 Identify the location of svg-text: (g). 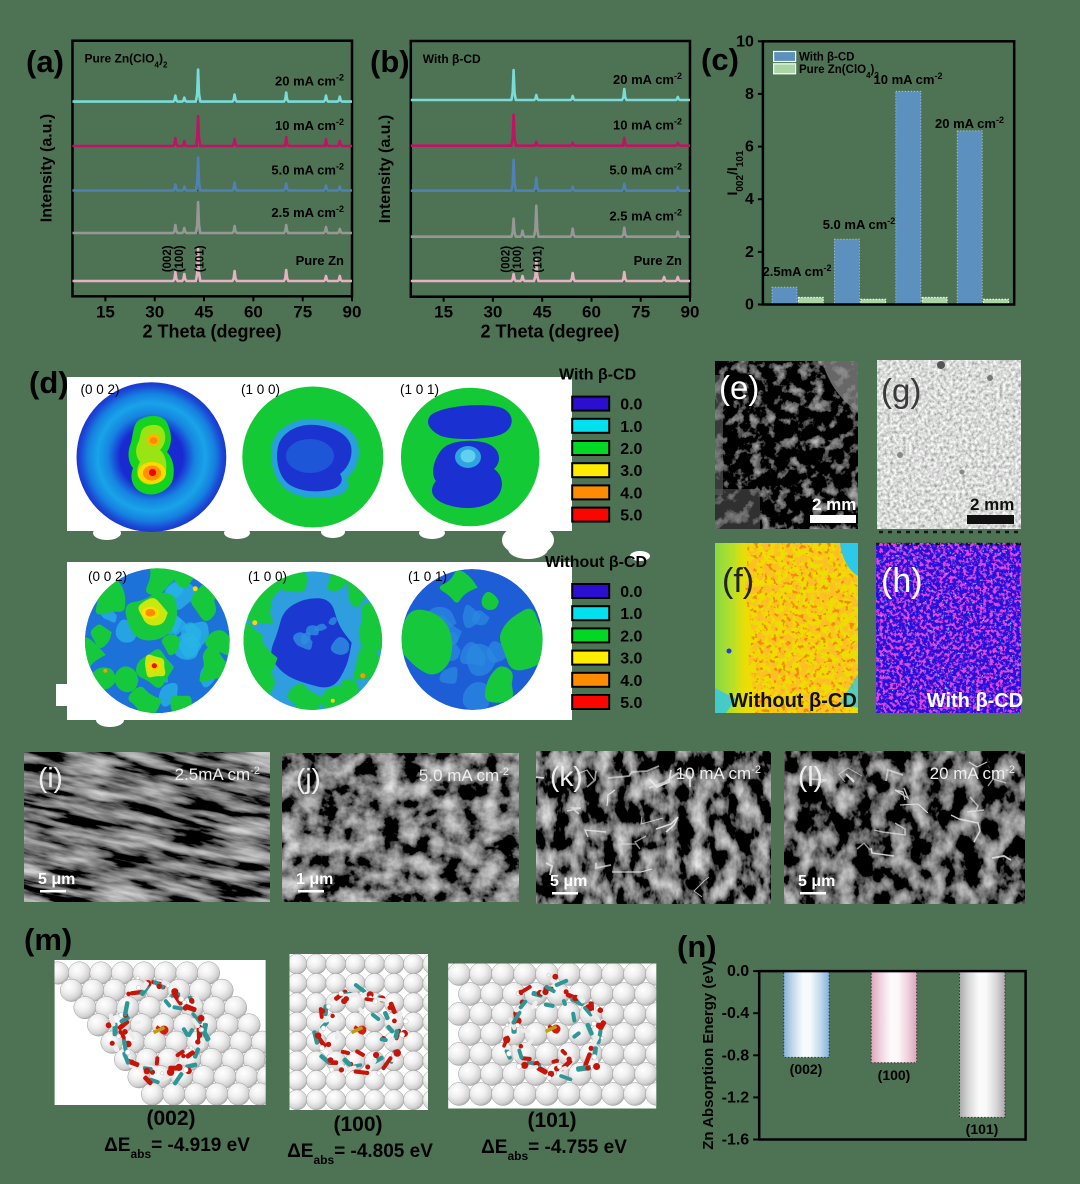
(901, 390).